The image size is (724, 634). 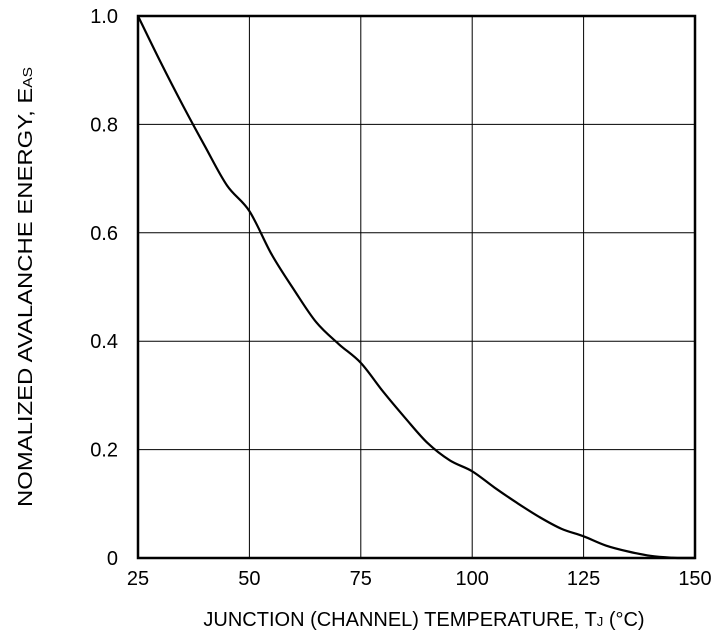 What do you see at coordinates (419, 579) in the screenshot?
I see `x-tick-labels: 25 50 75 100 125 150` at bounding box center [419, 579].